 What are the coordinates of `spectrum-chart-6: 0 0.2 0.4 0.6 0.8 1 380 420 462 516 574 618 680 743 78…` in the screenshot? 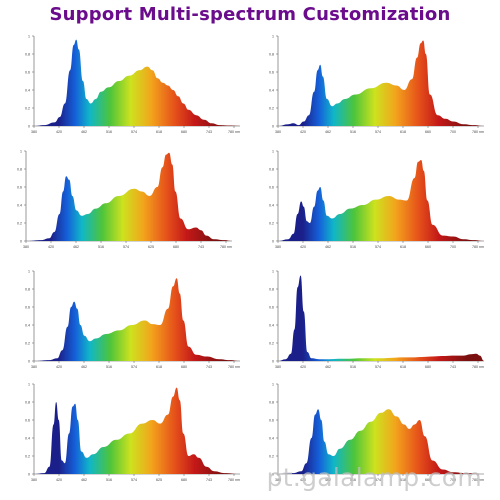 It's located at (379, 320).